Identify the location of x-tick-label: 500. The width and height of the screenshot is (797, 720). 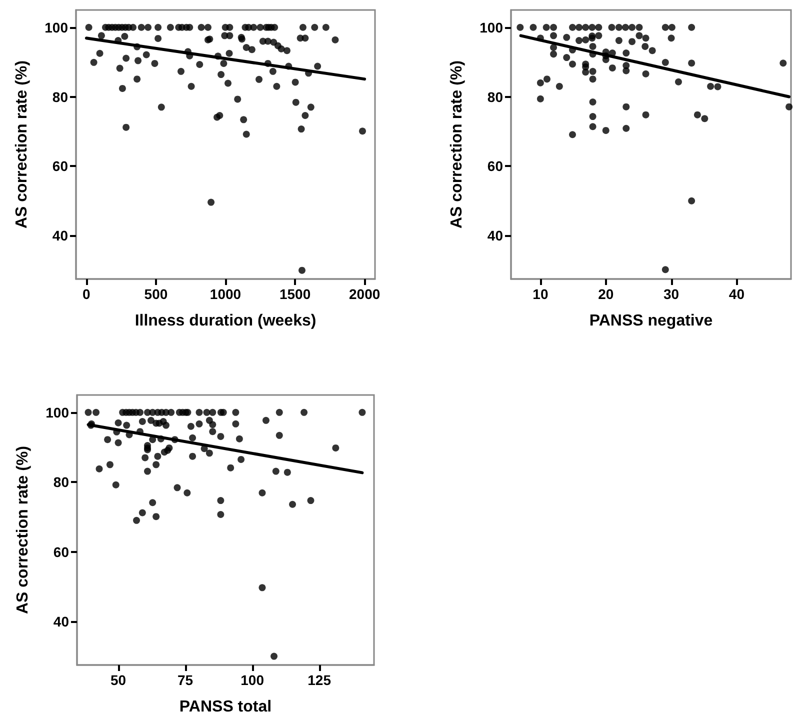
(156, 294).